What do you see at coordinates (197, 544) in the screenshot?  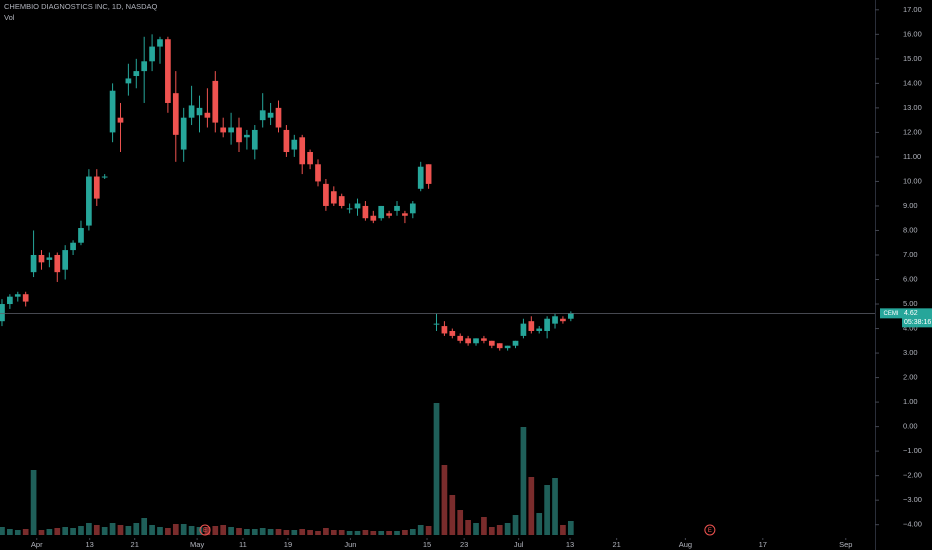 I see `x-tick-label: May` at bounding box center [197, 544].